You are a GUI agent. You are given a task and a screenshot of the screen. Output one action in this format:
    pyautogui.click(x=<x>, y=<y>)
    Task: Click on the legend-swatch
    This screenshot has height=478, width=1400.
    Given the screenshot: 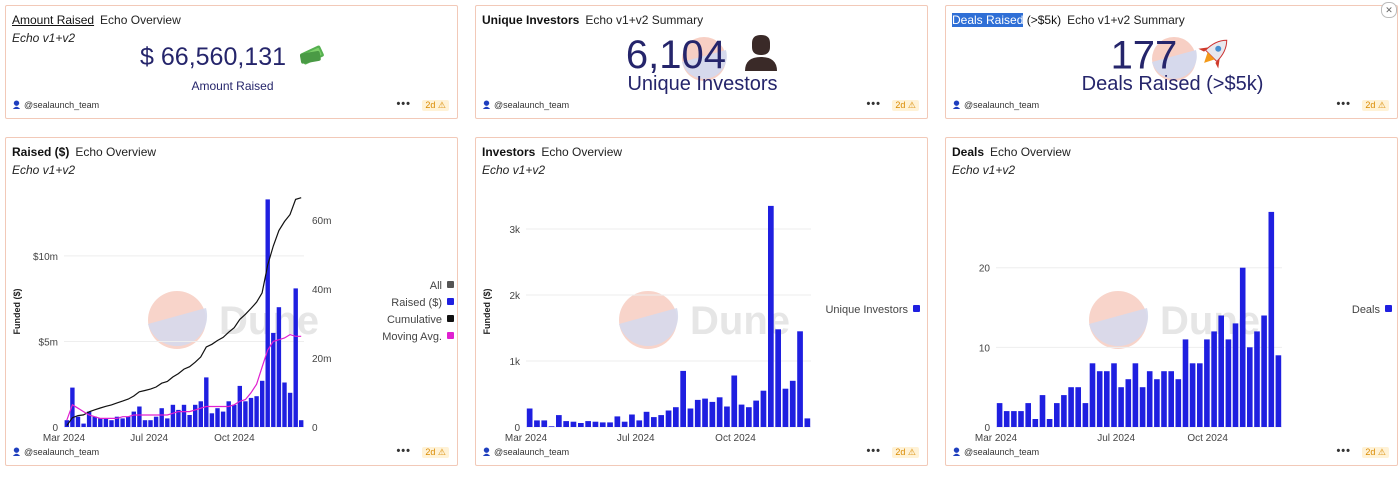 What is the action you would take?
    pyautogui.click(x=916, y=308)
    